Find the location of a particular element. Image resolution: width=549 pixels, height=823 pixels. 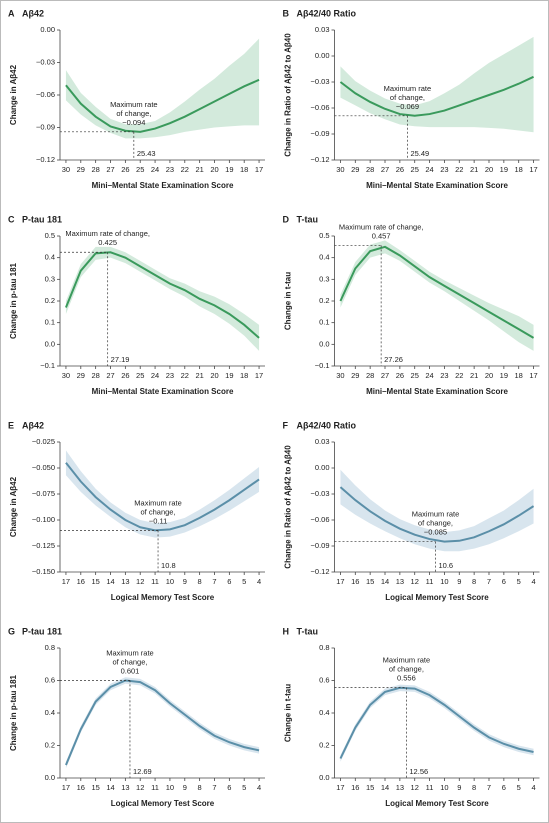

y-axis-title: Change in p-tau 181 is located at coordinates (13, 300).